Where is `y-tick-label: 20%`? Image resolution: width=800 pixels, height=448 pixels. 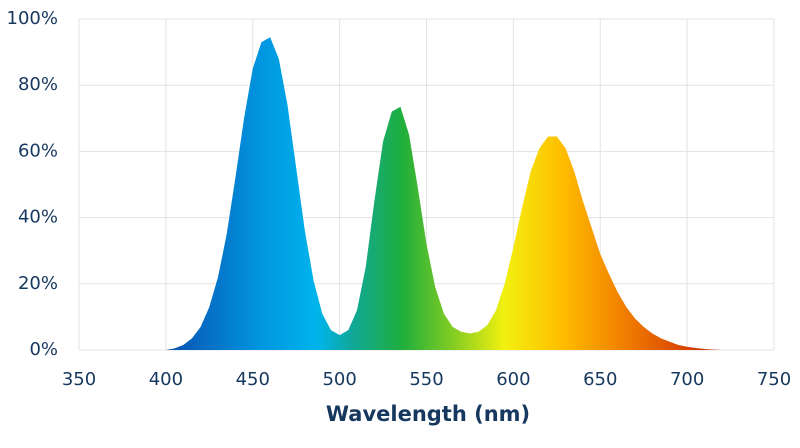 y-tick-label: 20% is located at coordinates (38, 283).